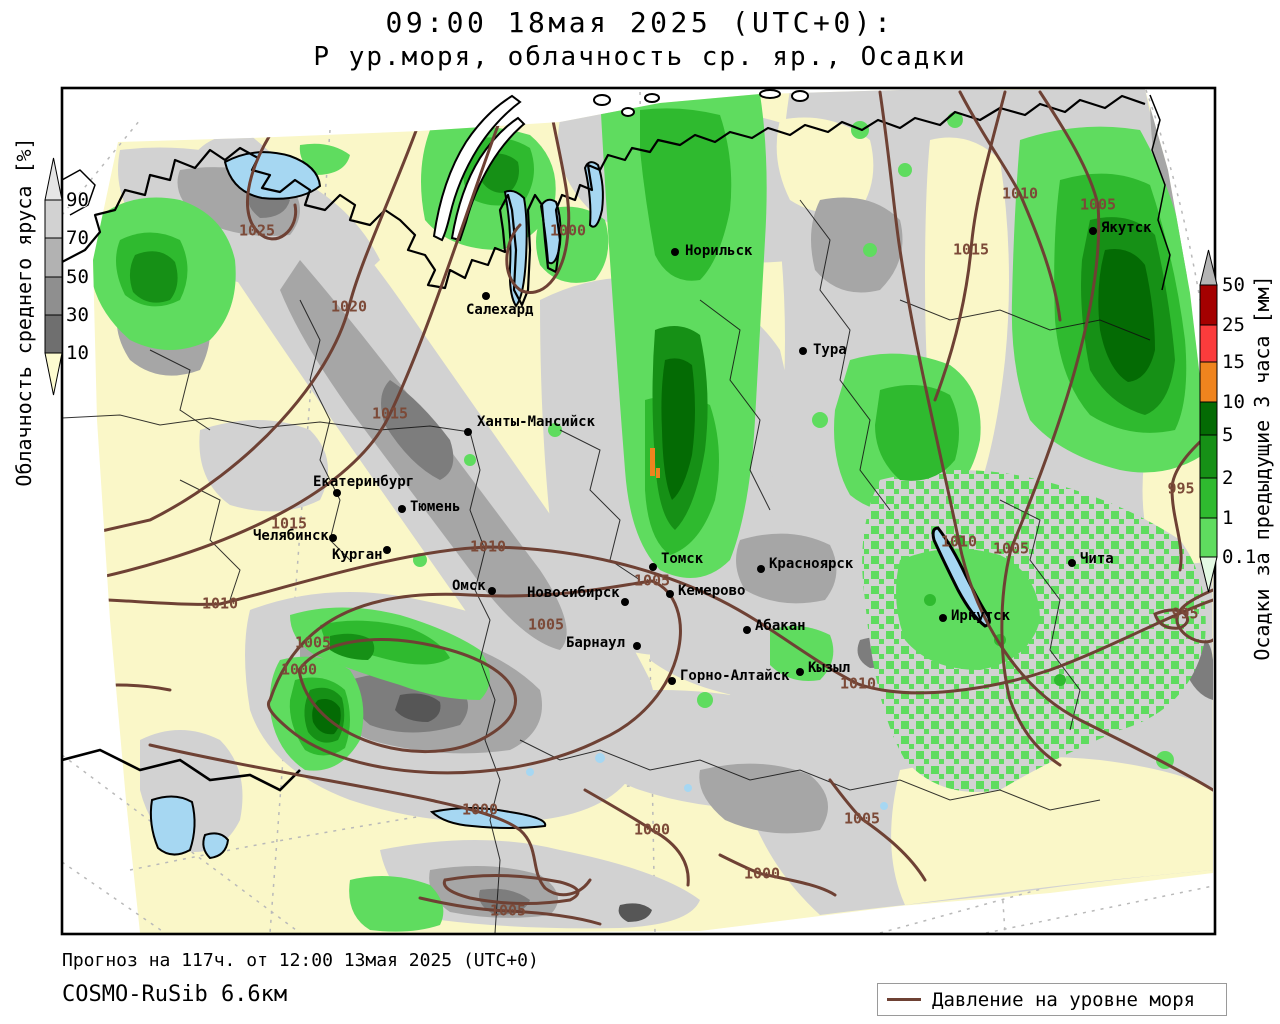 This screenshot has width=1280, height=1024. Describe the element at coordinates (1239, 557) in the screenshot. I see `colorbar-tick: 0.1` at that location.